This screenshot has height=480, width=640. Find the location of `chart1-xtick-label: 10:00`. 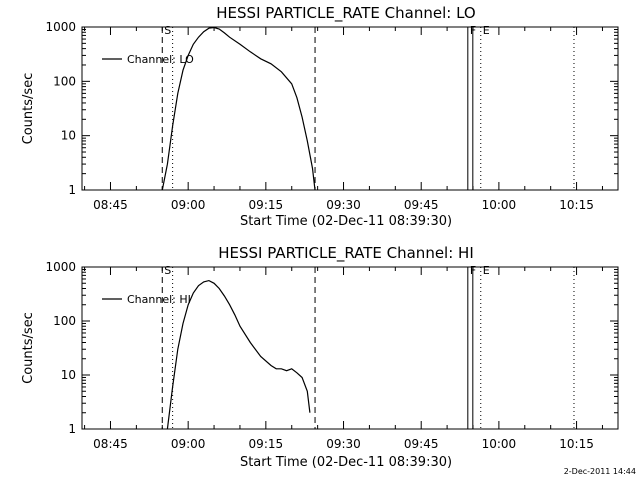

chart1-xtick-label: 10:00 is located at coordinates (499, 444).